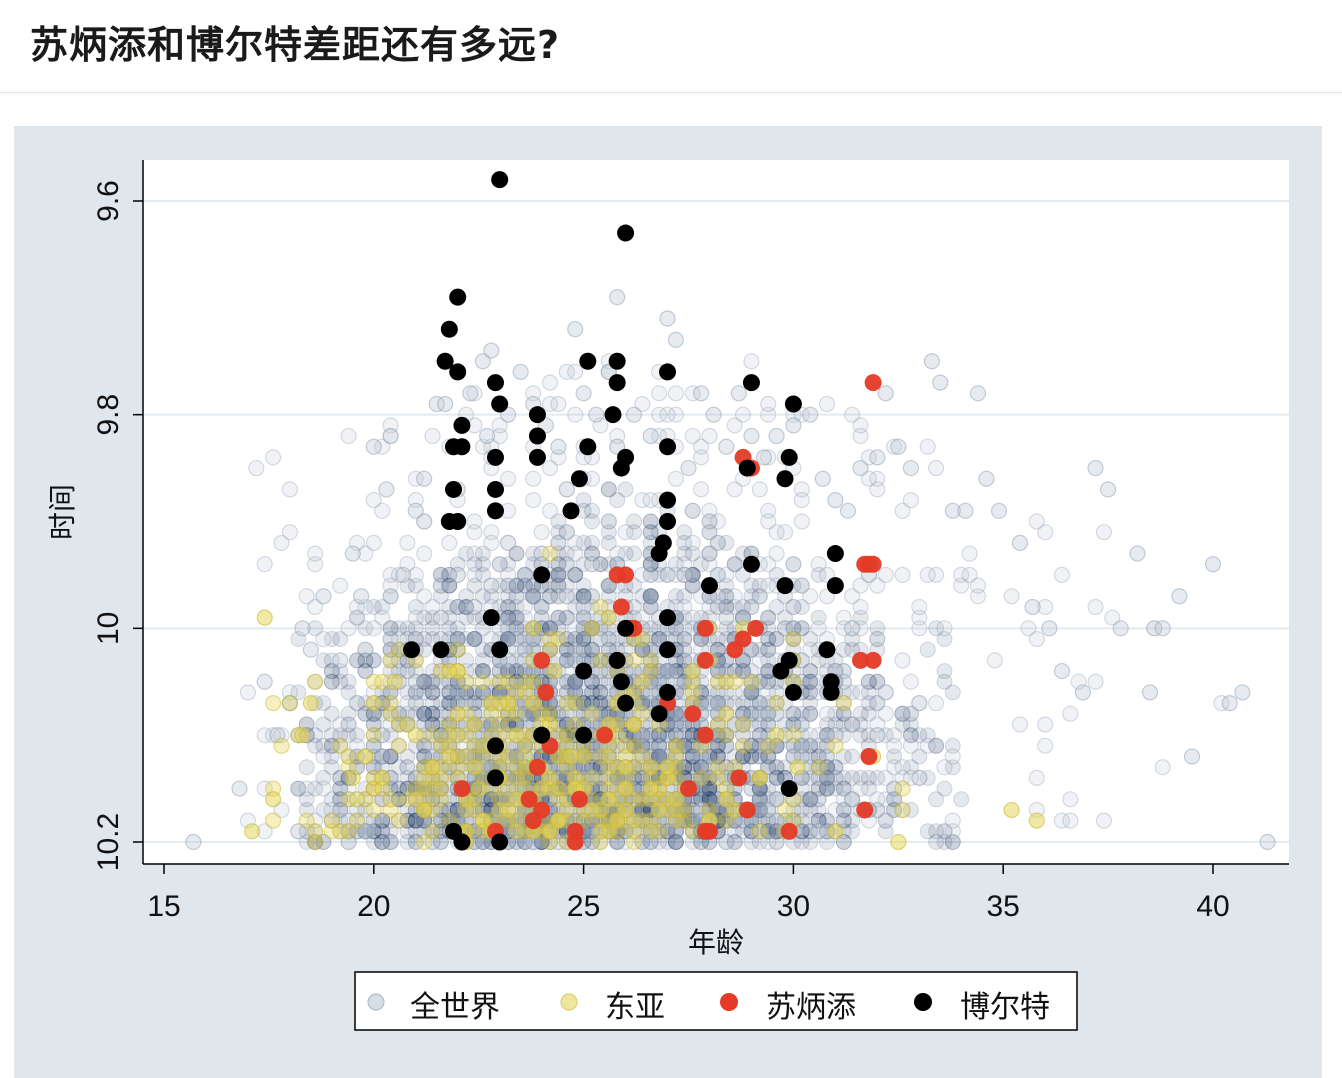  Describe the element at coordinates (1005, 1007) in the screenshot. I see `legend-label-bolt: 博尔特` at that location.